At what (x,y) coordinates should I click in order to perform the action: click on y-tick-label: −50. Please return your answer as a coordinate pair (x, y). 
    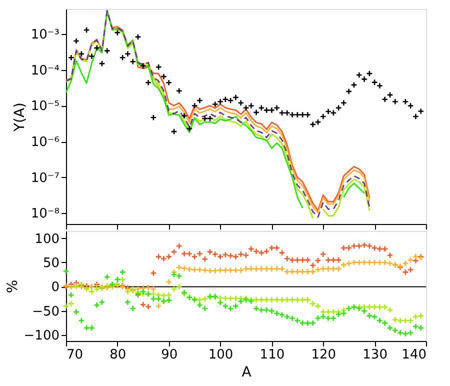
    Looking at the image, I should click on (46, 312).